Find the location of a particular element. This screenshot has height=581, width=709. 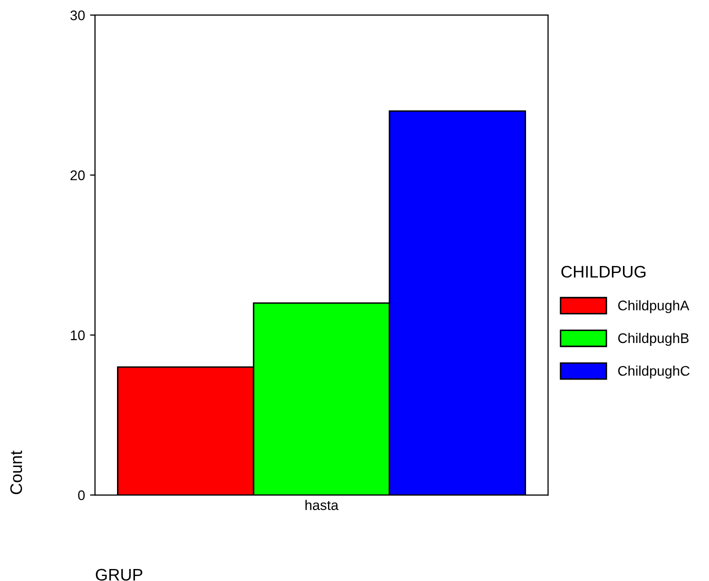

legend-label: ChildpughB is located at coordinates (653, 339).